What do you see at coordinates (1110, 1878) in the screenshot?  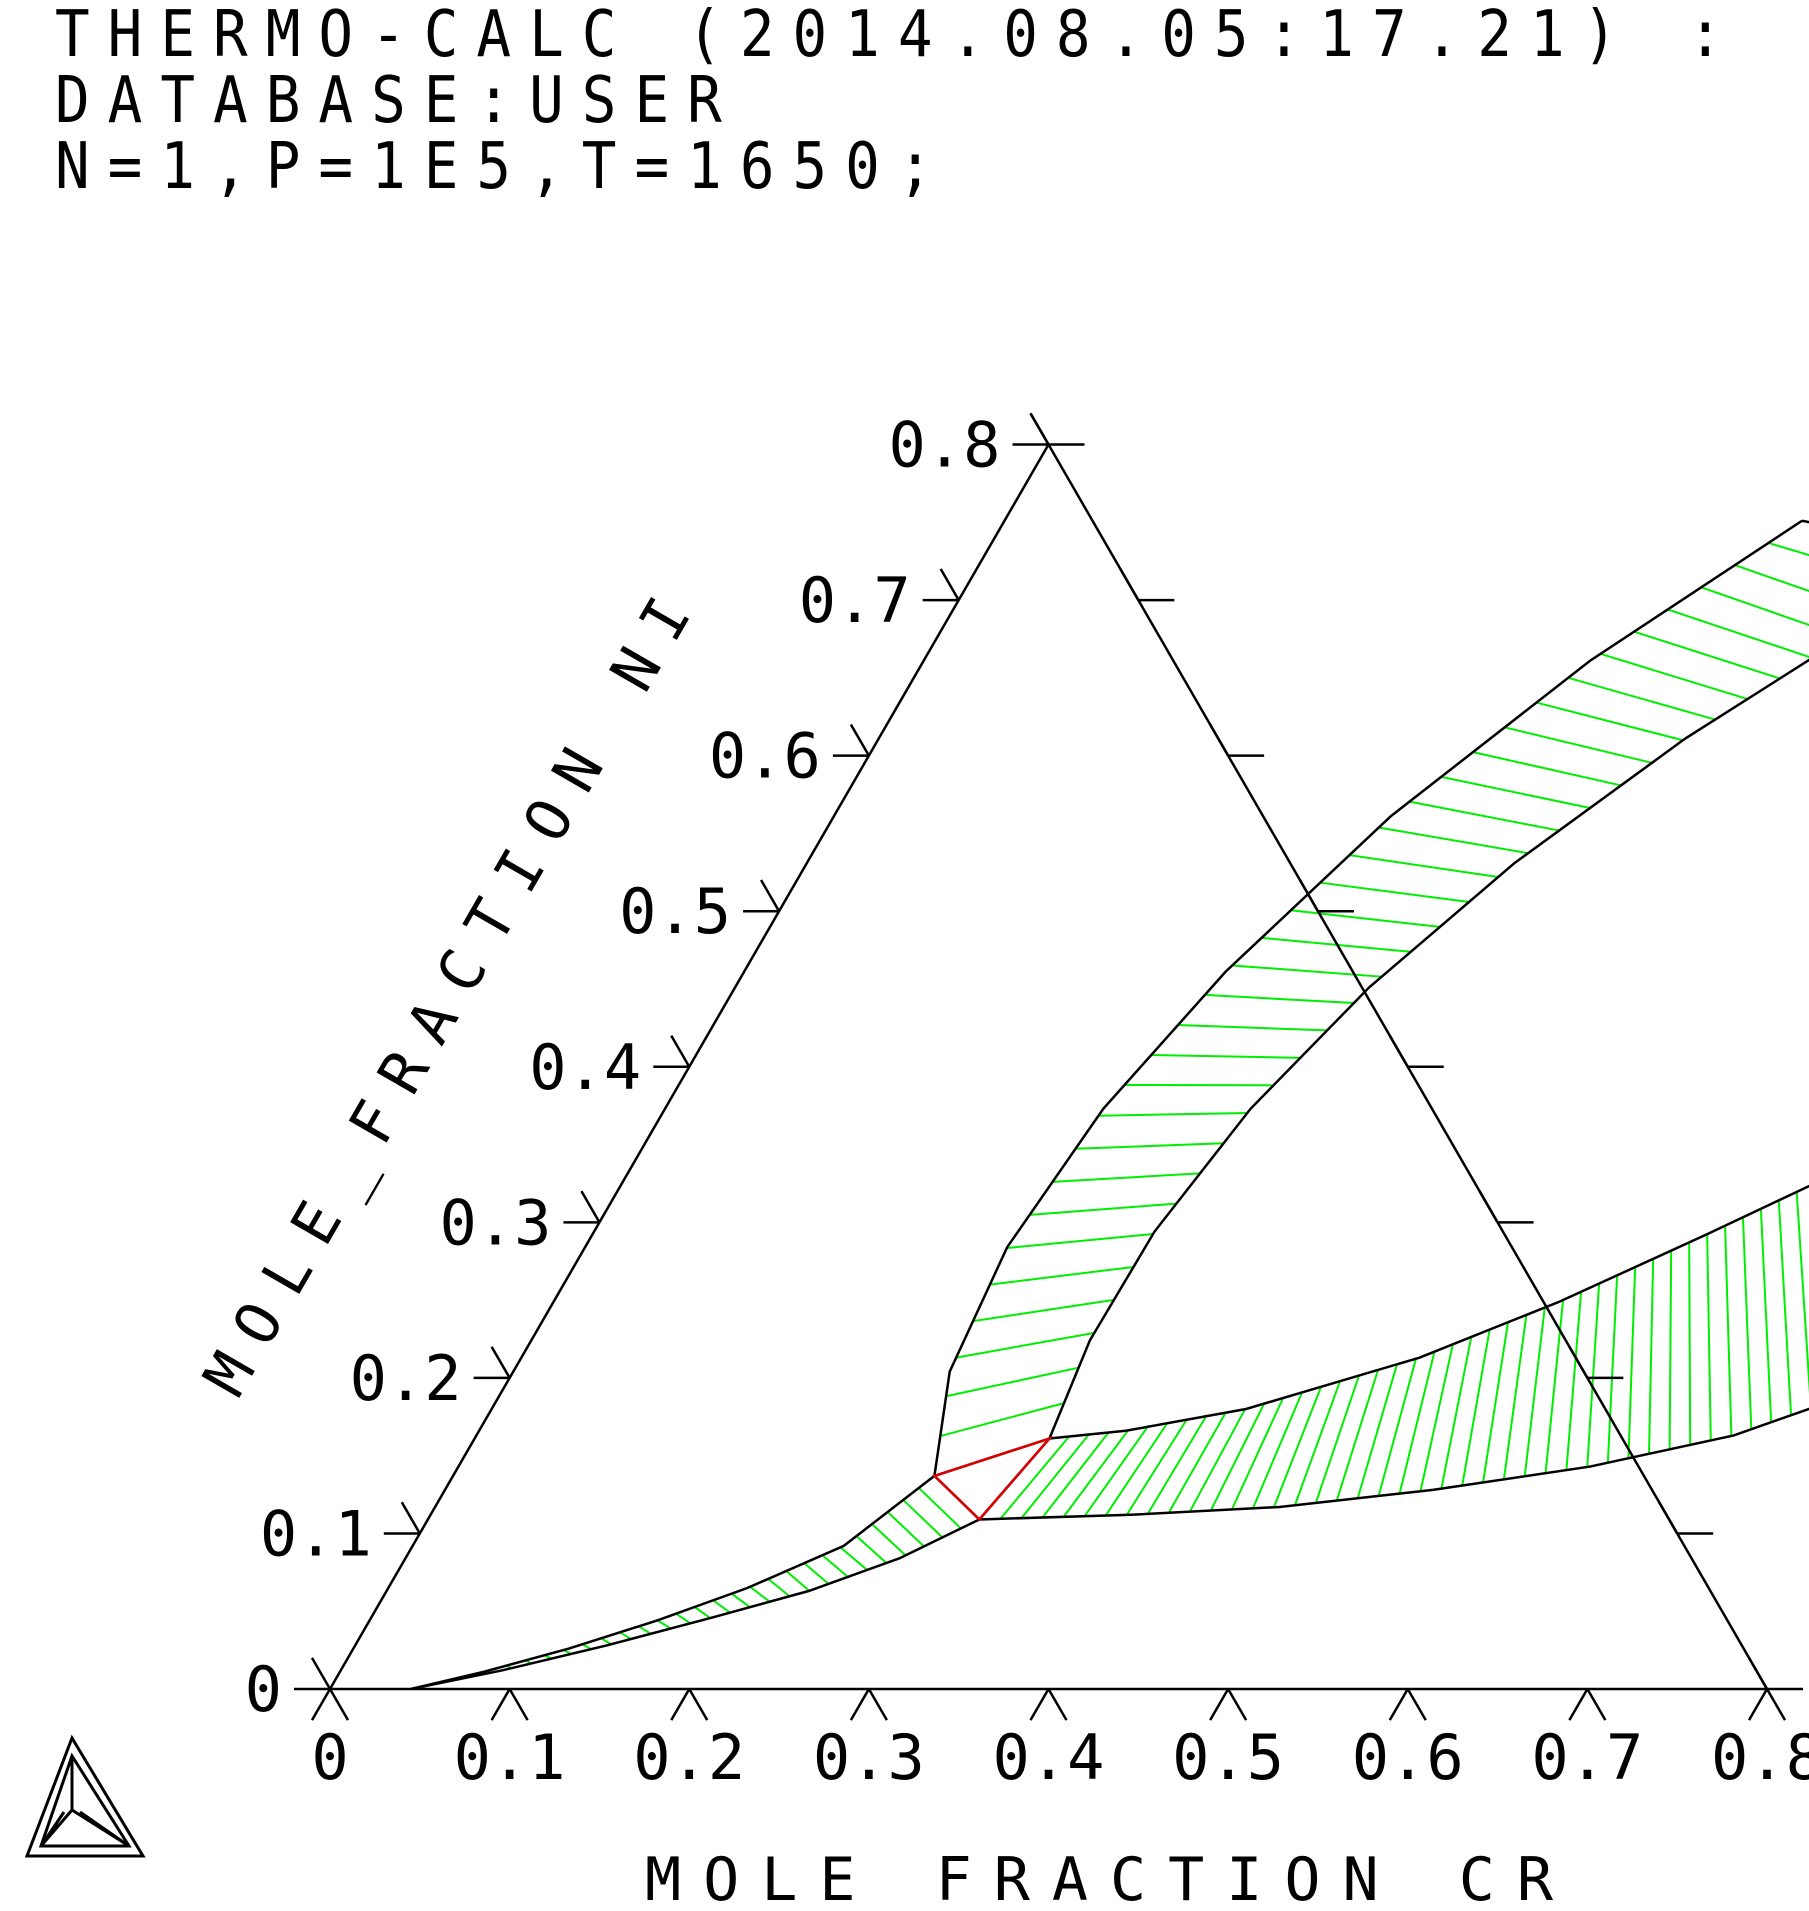 I see `x-axis-title: MOLE_FRACTION CR` at bounding box center [1110, 1878].